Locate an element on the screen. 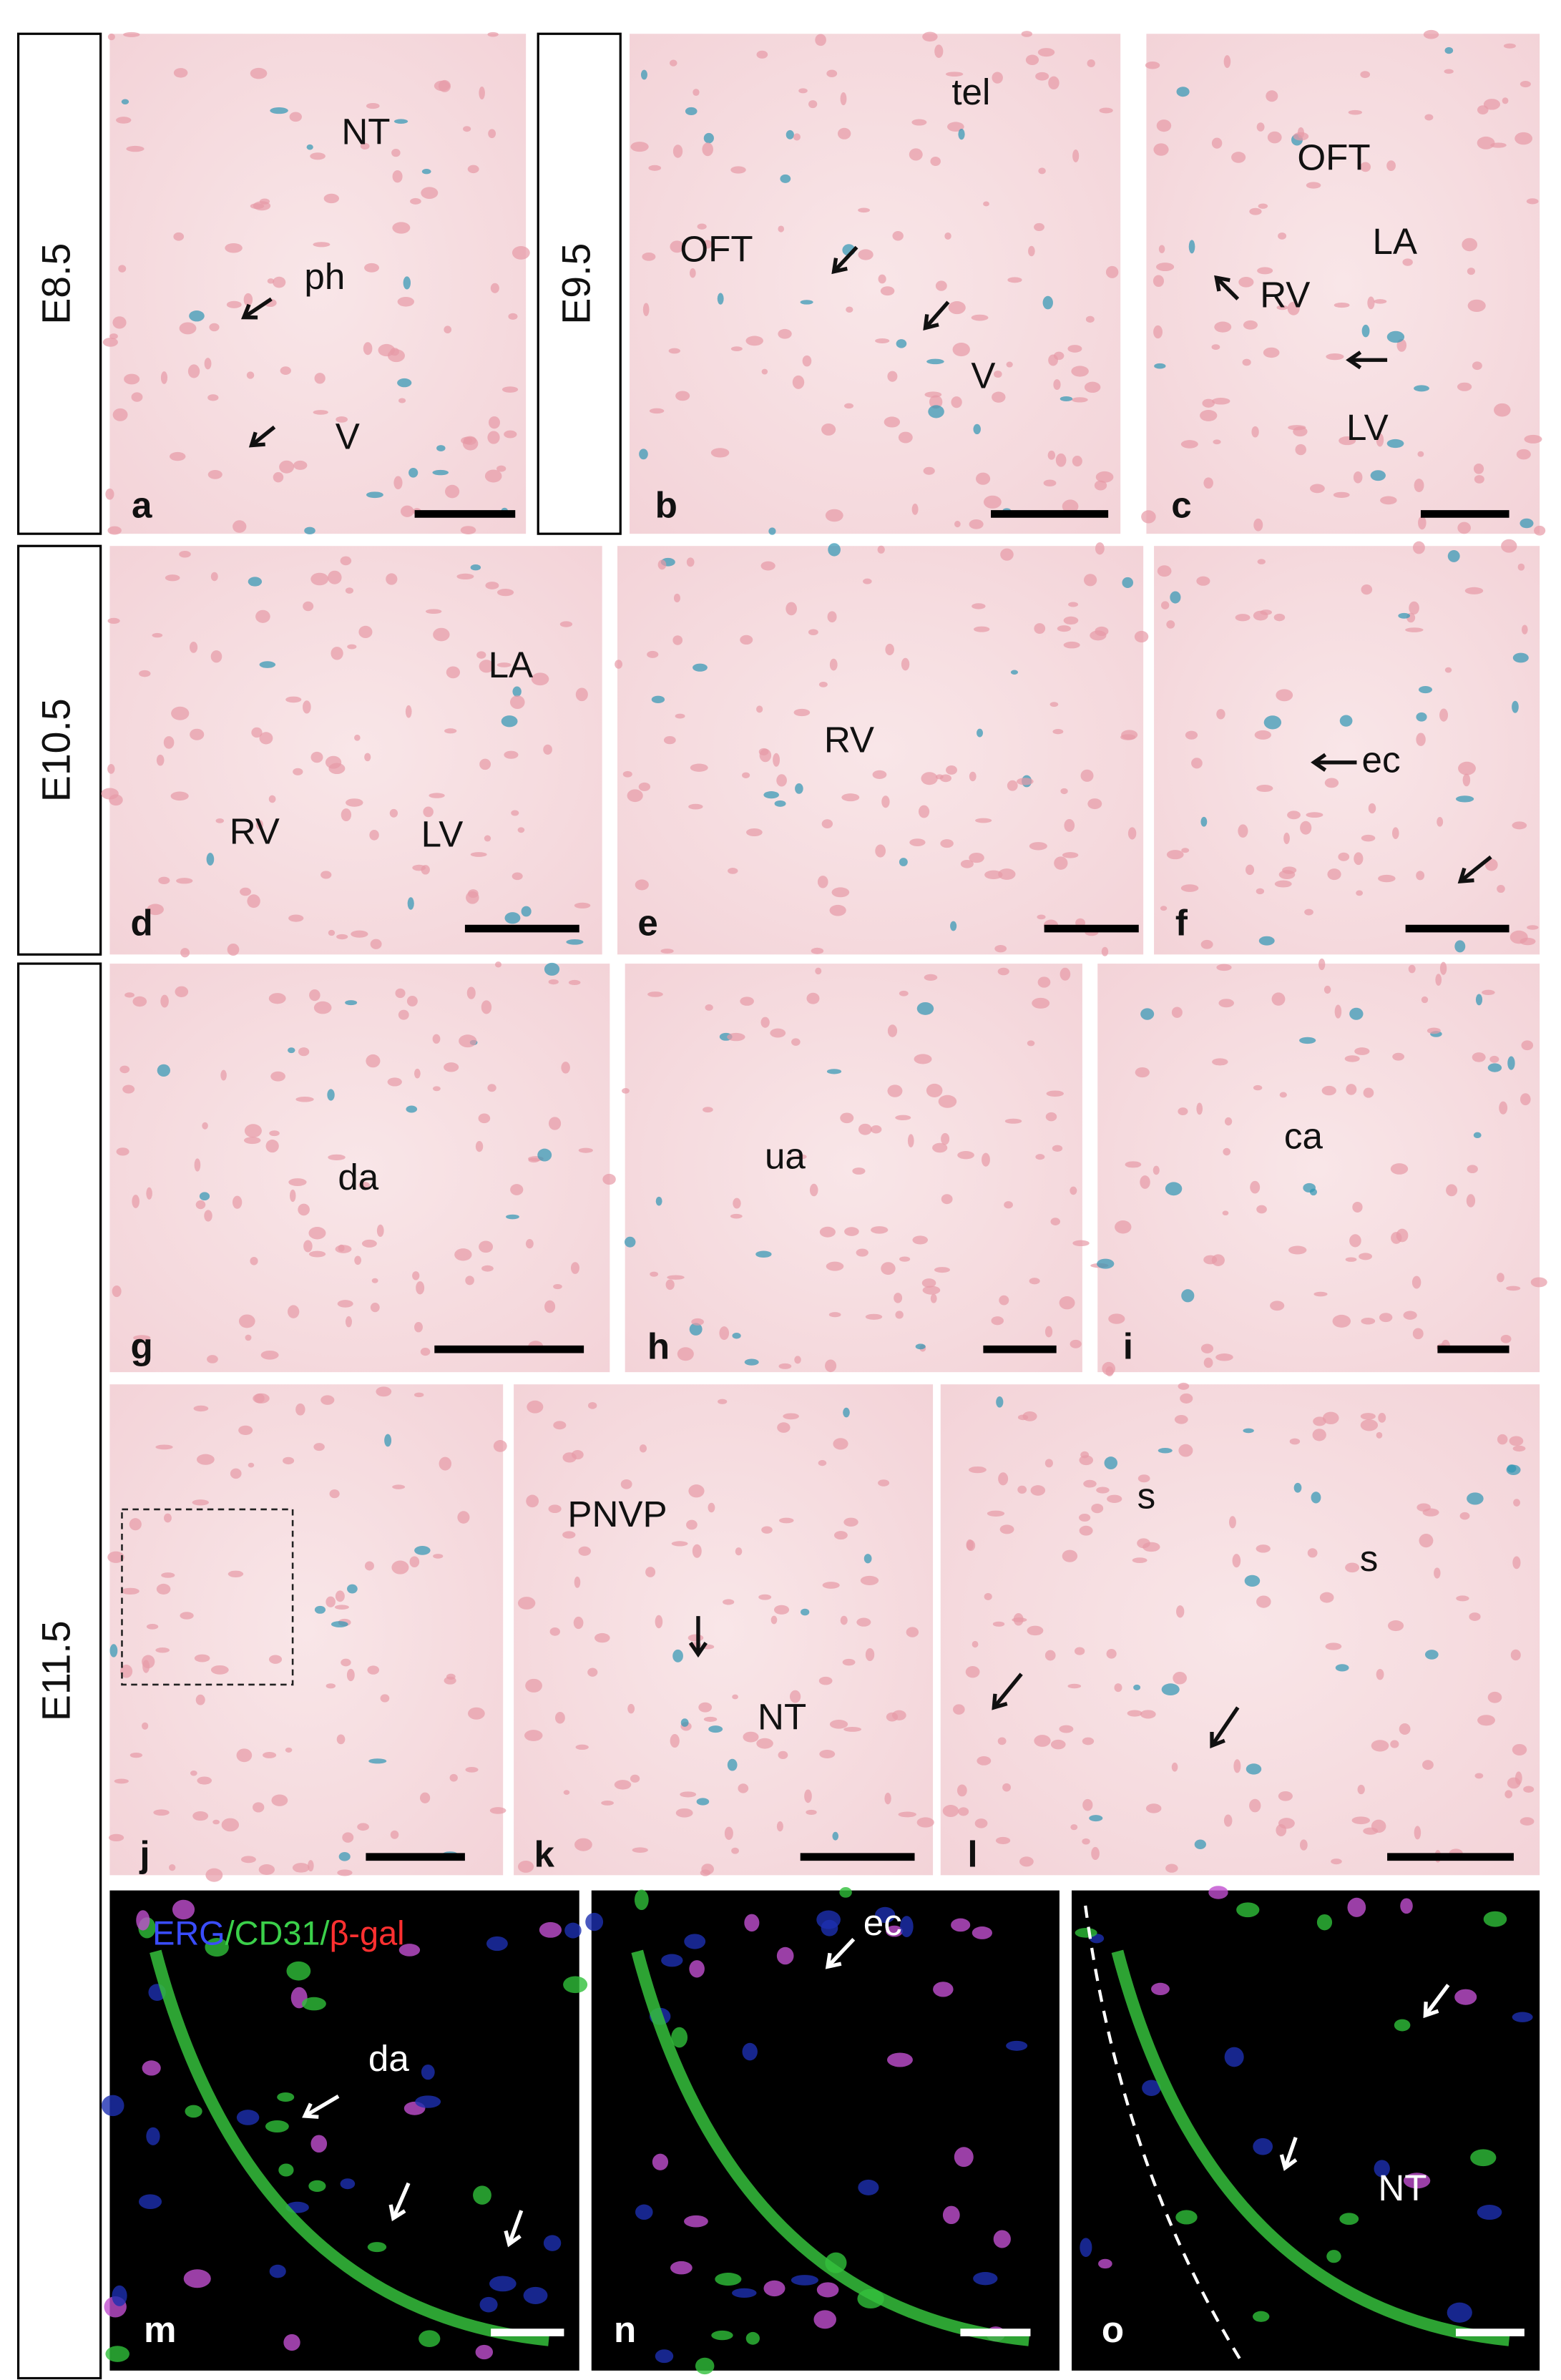 The width and height of the screenshot is (1561, 2380). panel-label: V is located at coordinates (983, 375).